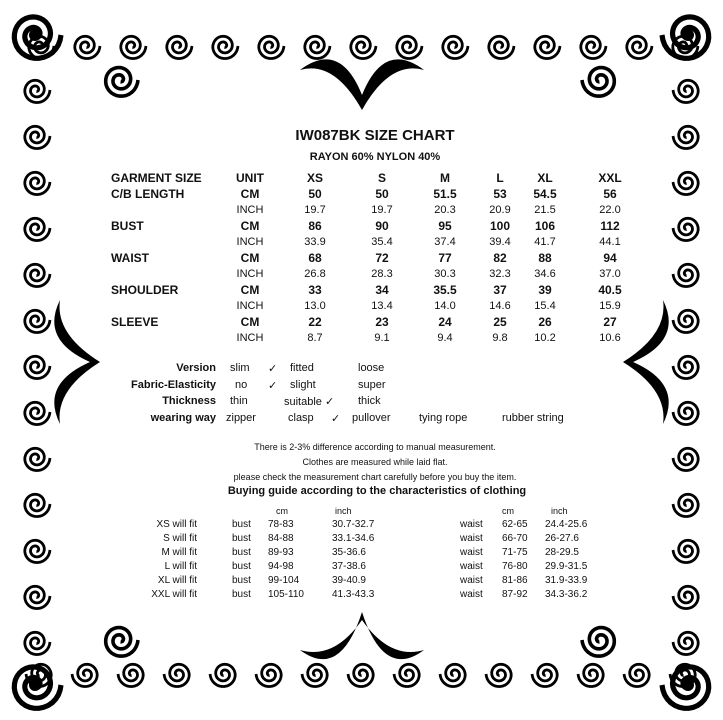 Image resolution: width=723 pixels, height=720 pixels. Describe the element at coordinates (241, 417) in the screenshot. I see `feature-option: zipper` at that location.